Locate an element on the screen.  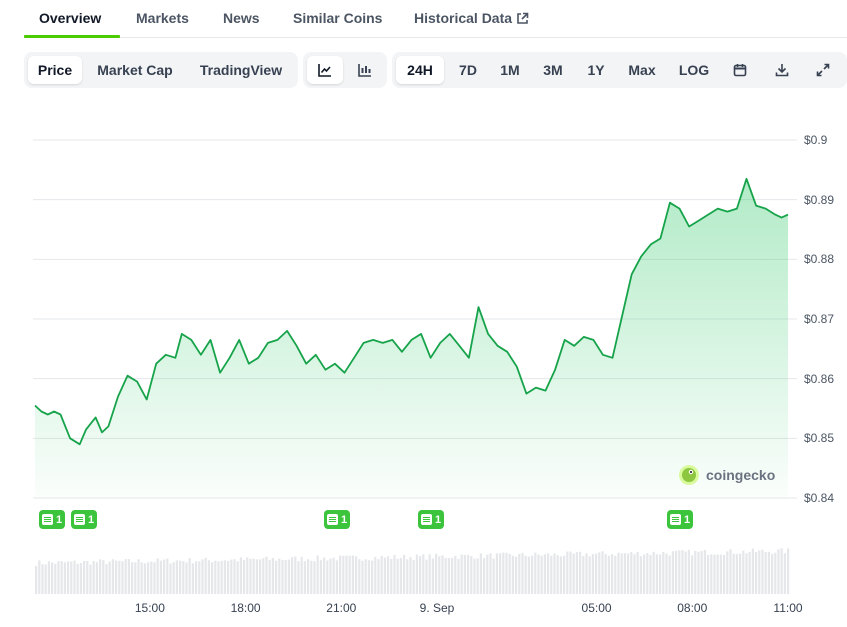
active-tab-underline is located at coordinates (72, 36).